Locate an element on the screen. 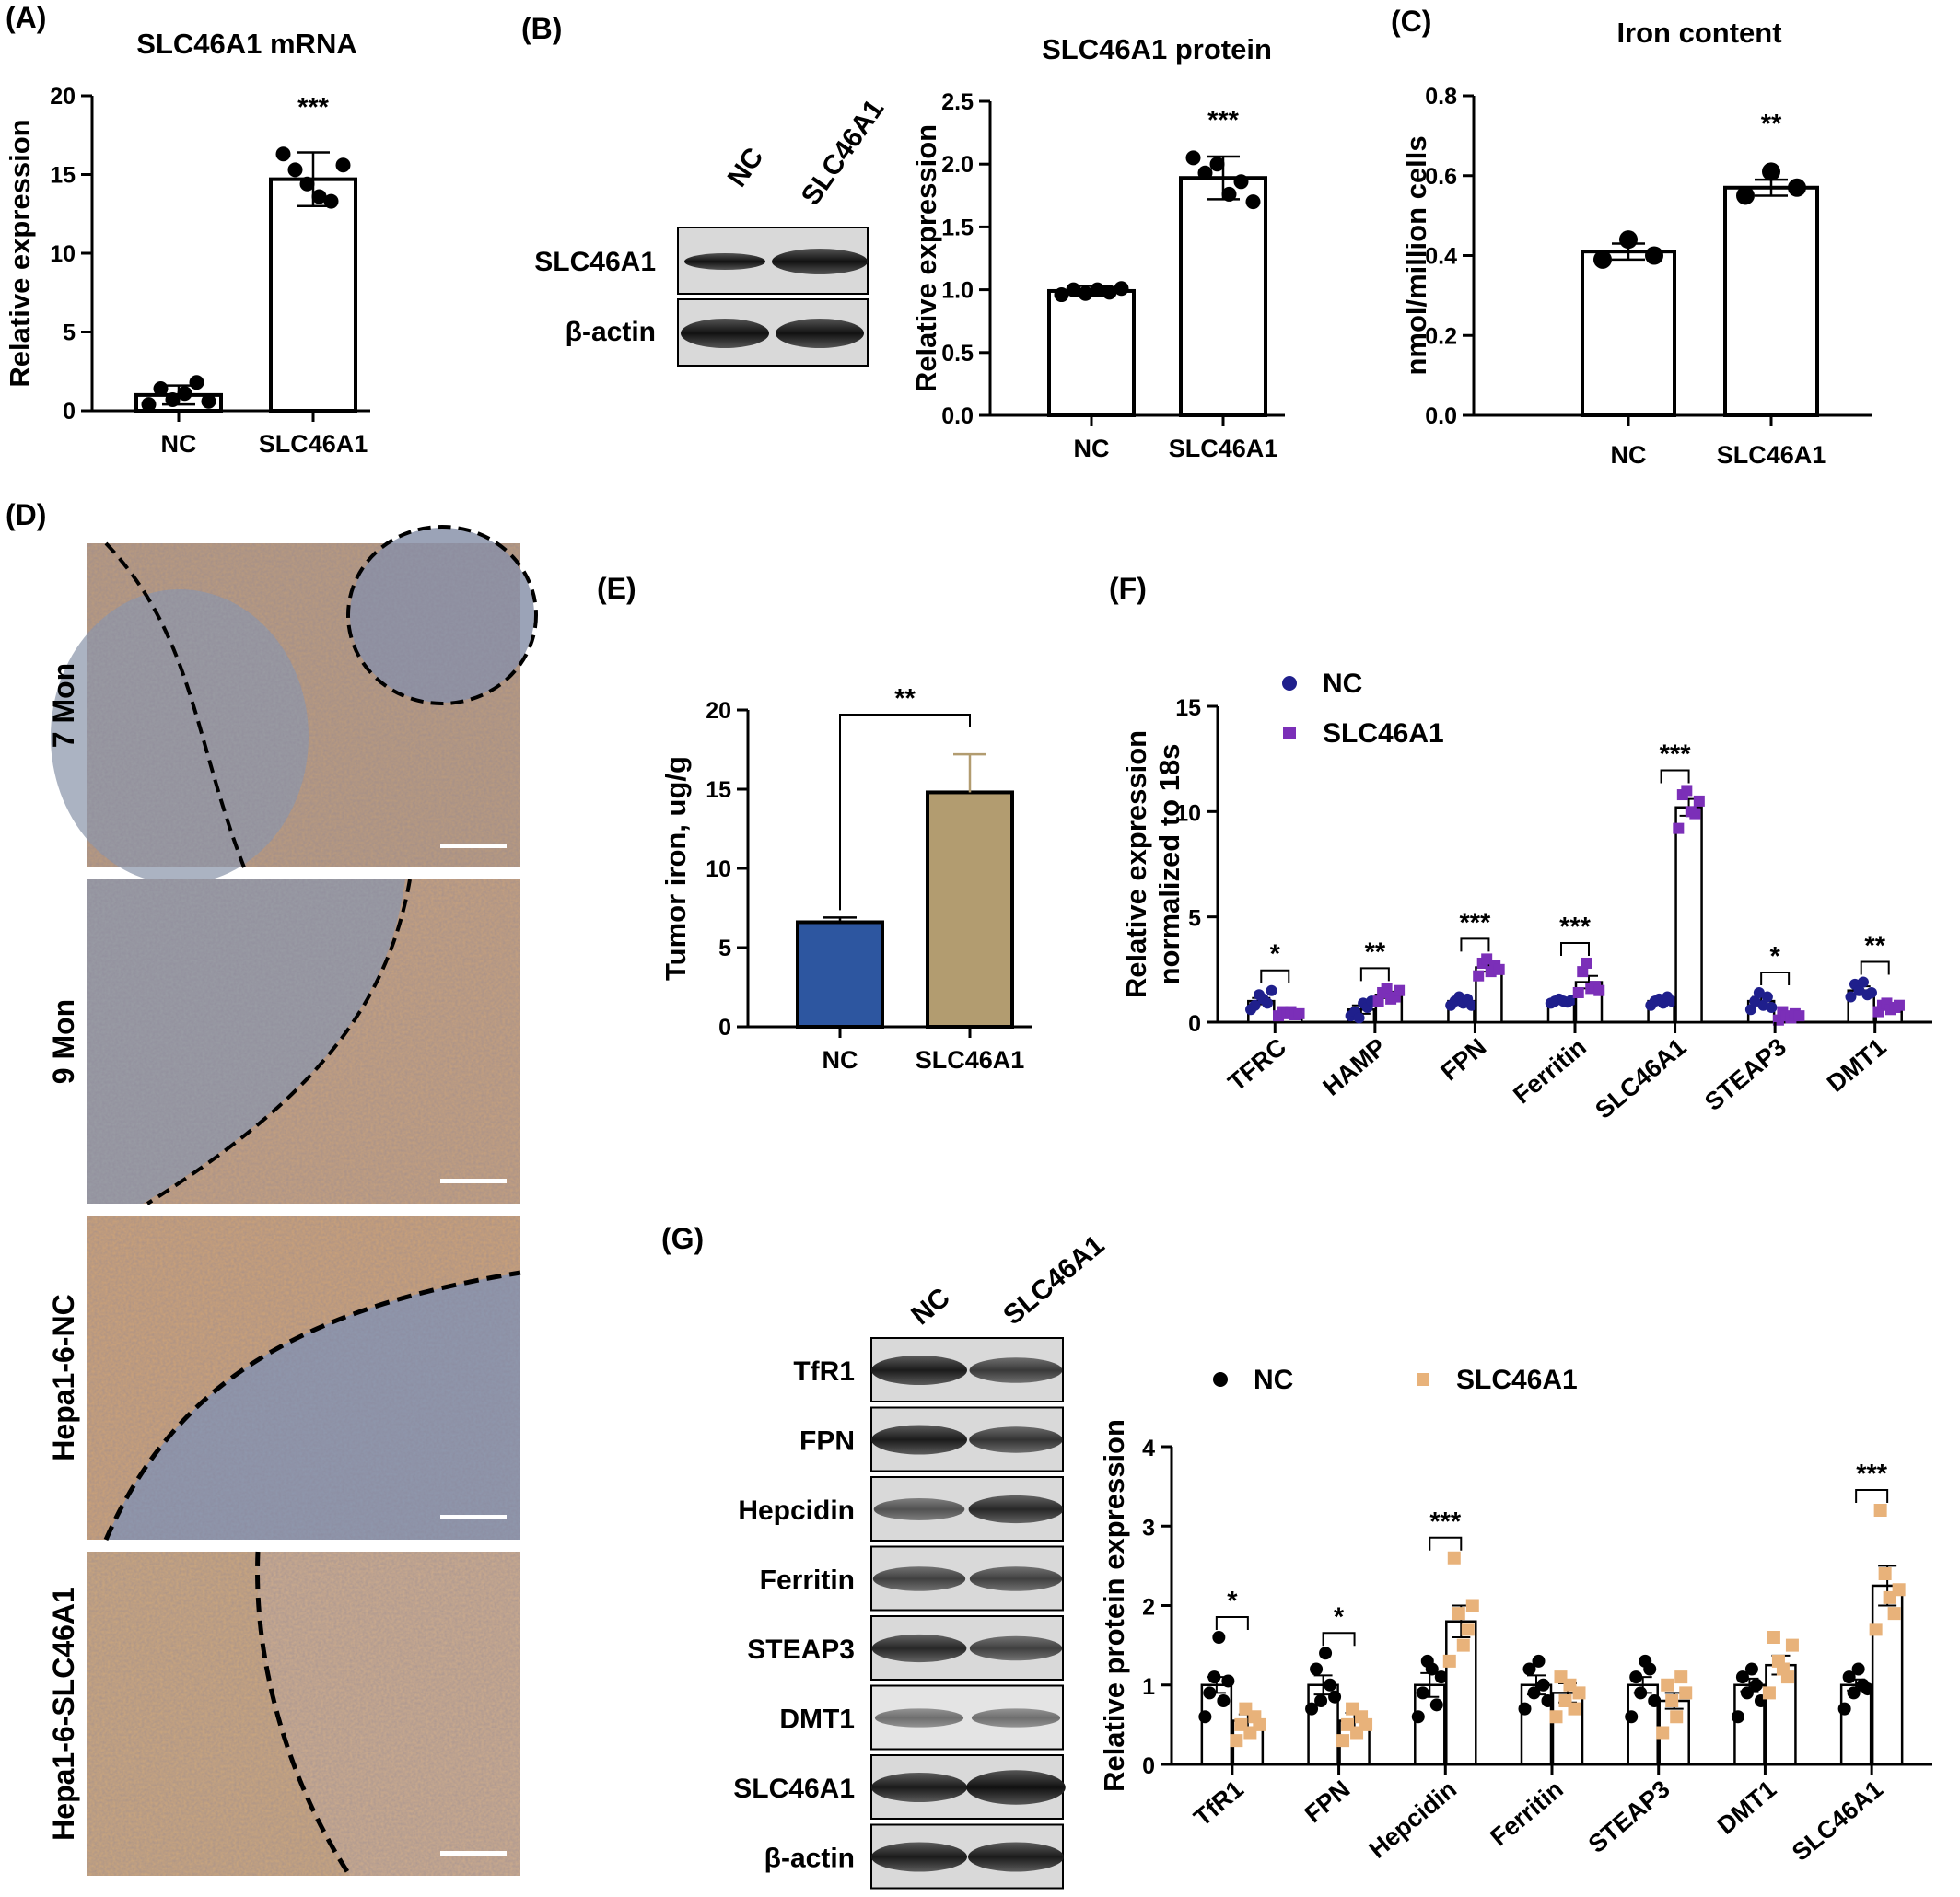 This screenshot has height=1897, width=1960. ihc-image-9mon is located at coordinates (304, 1042).